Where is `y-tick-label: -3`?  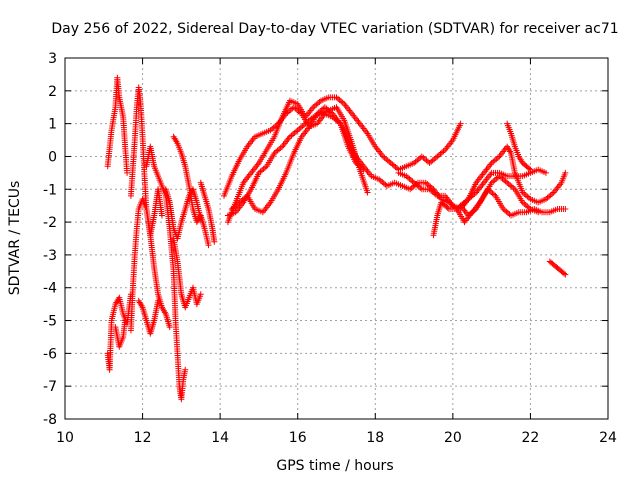
y-tick-label: -3 is located at coordinates (50, 256).